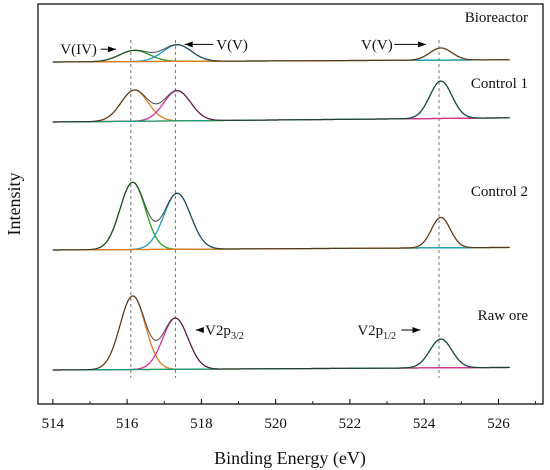 This screenshot has height=470, width=550. Describe the element at coordinates (290, 458) in the screenshot. I see `x-axis-label: Binding Energy (eV)` at that location.